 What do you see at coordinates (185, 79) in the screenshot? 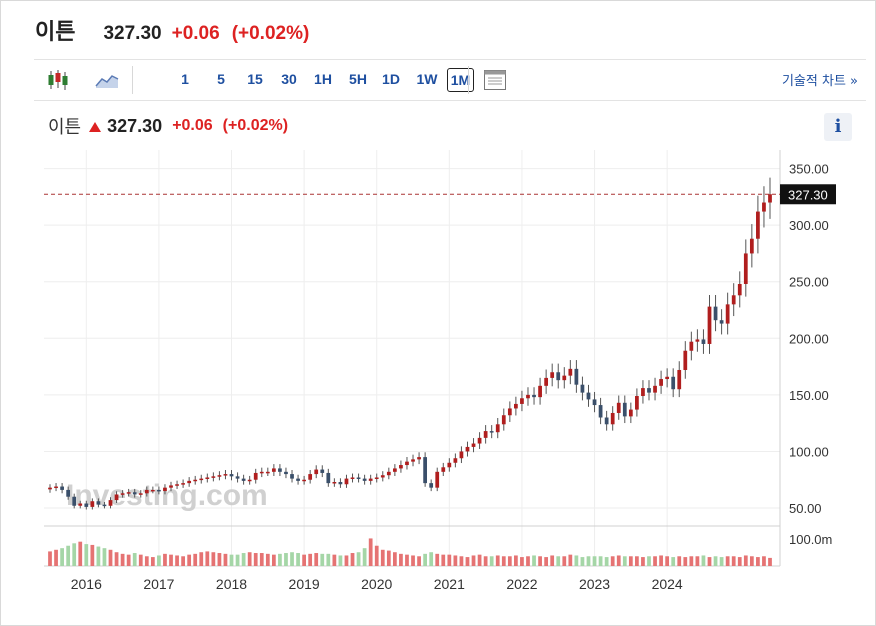
I see `interval-1: 1` at bounding box center [185, 79].